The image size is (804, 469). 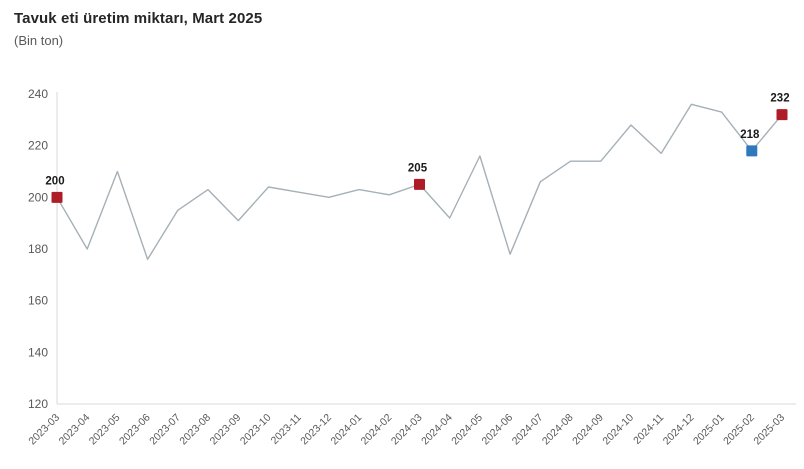 I want to click on x-tick-label: 2023-06, so click(x=135, y=430).